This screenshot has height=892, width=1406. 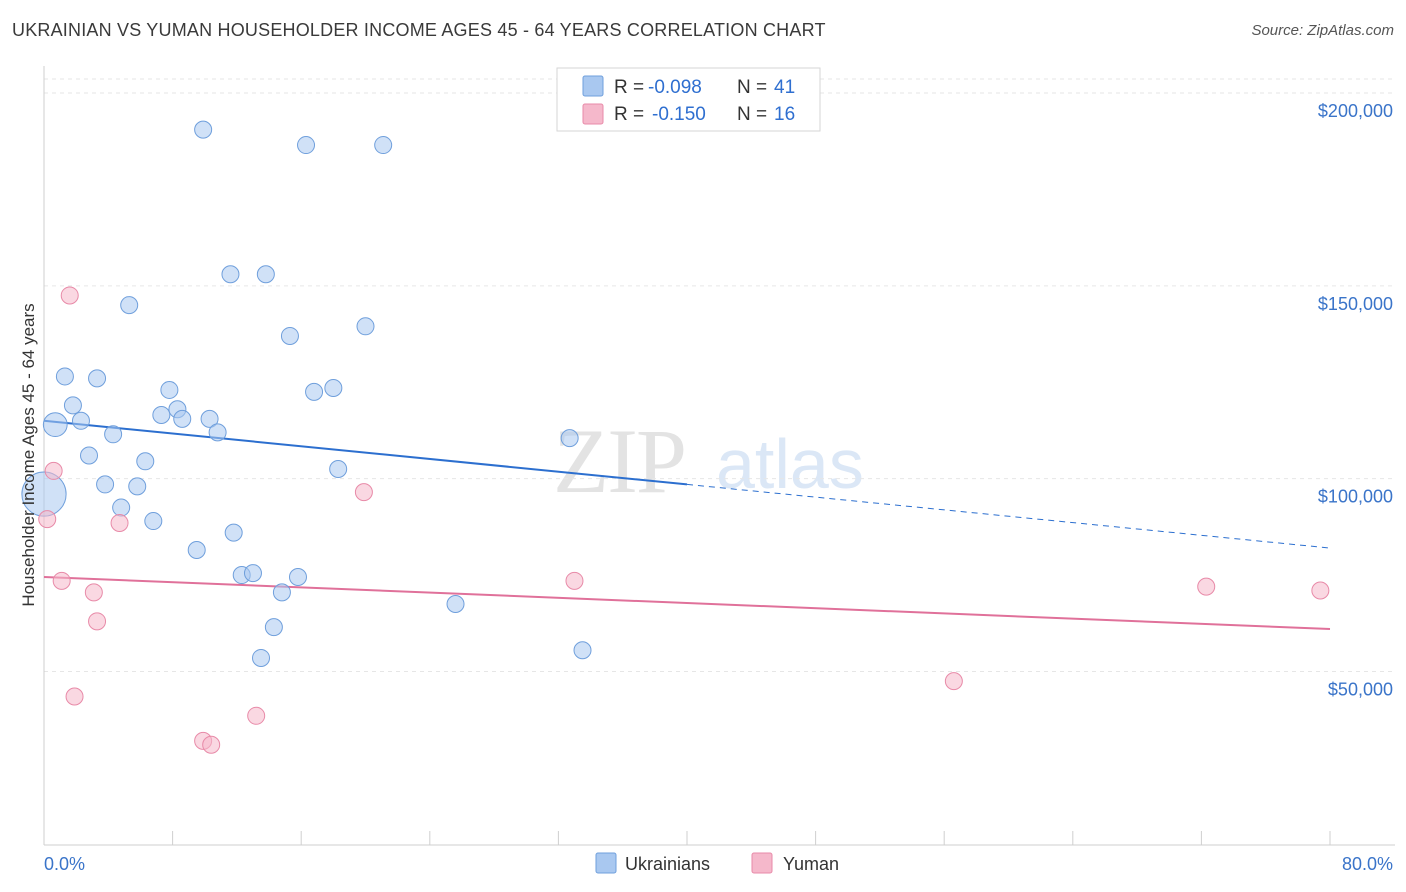 I want to click on y-tick-label: $150,000, so click(x=1355, y=304).